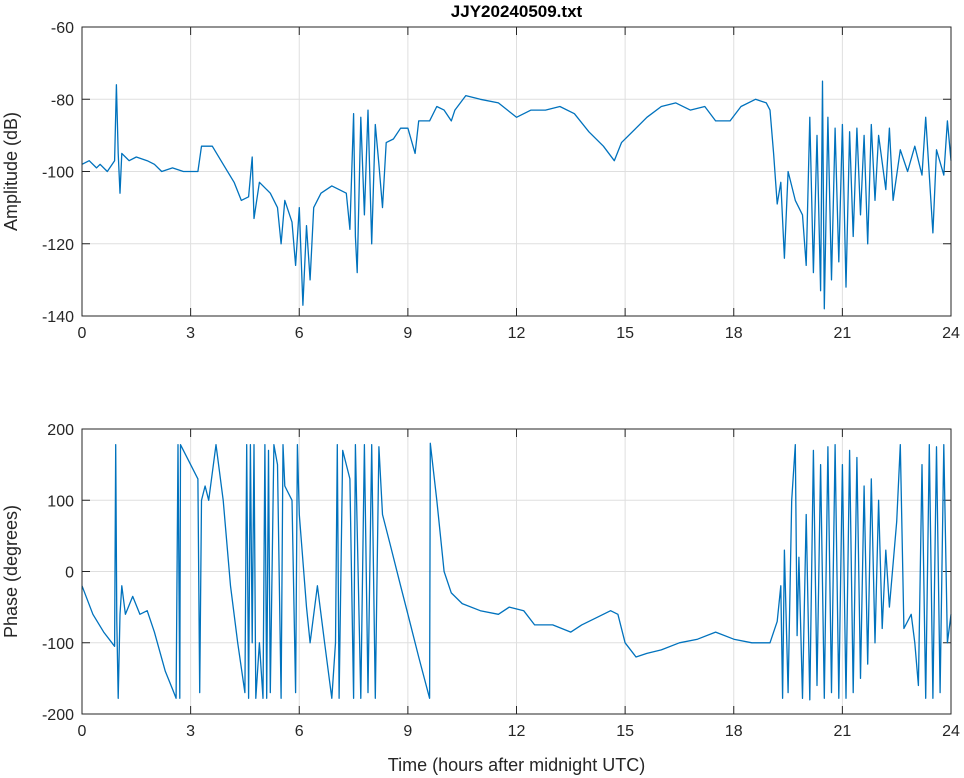 This screenshot has height=778, width=964. Describe the element at coordinates (60, 501) in the screenshot. I see `y-tick-label: 100` at that location.